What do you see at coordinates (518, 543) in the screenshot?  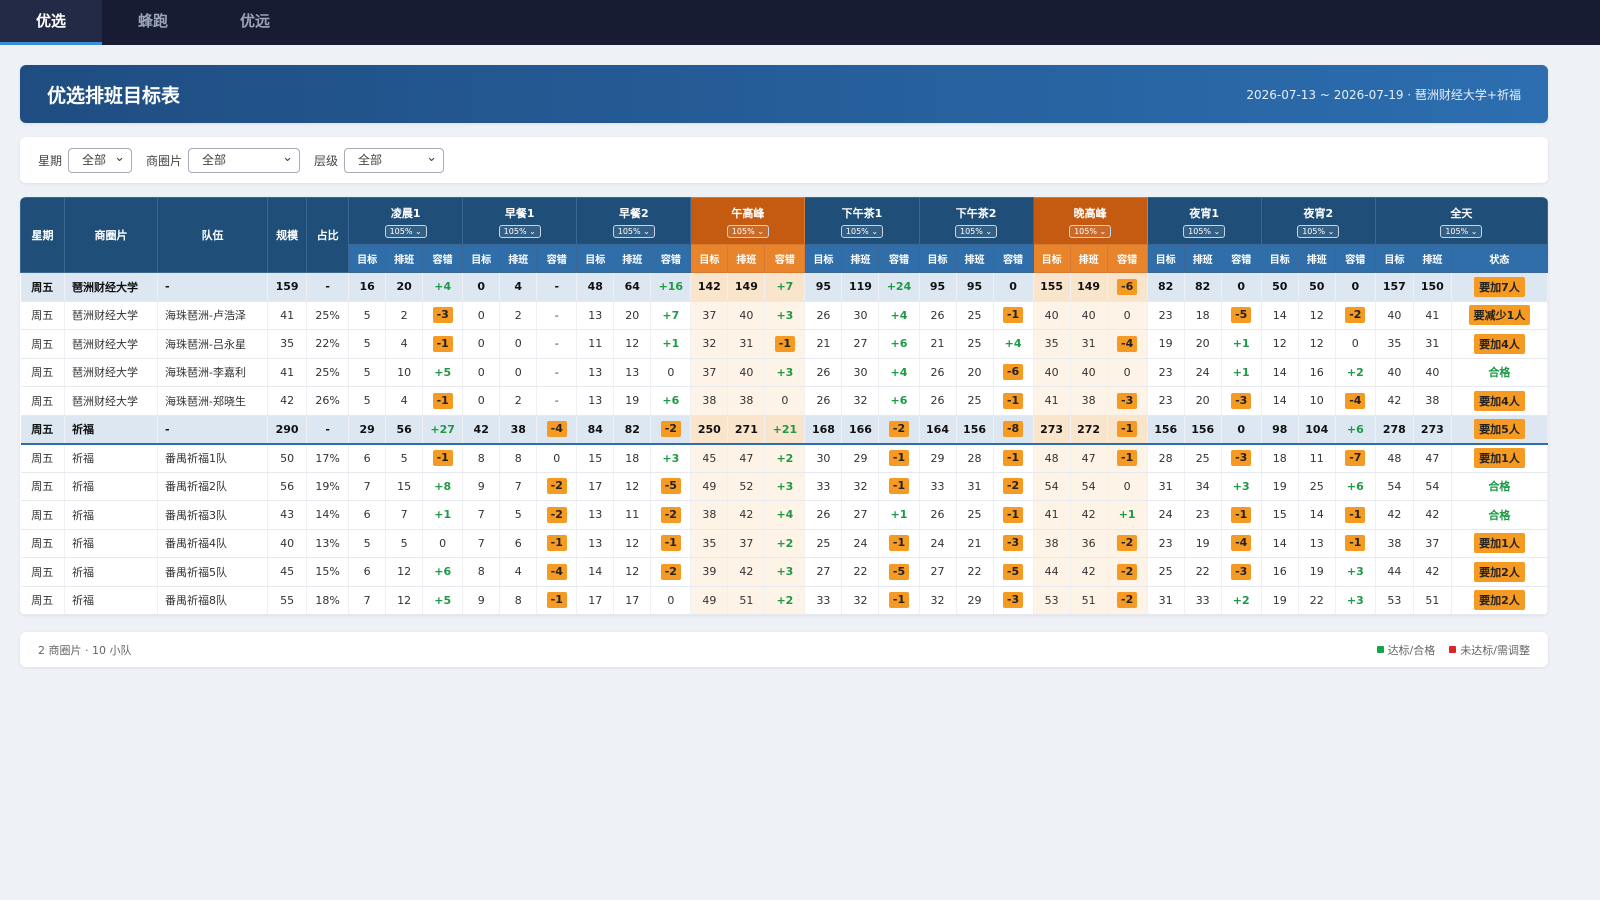 I see `cell: 6` at bounding box center [518, 543].